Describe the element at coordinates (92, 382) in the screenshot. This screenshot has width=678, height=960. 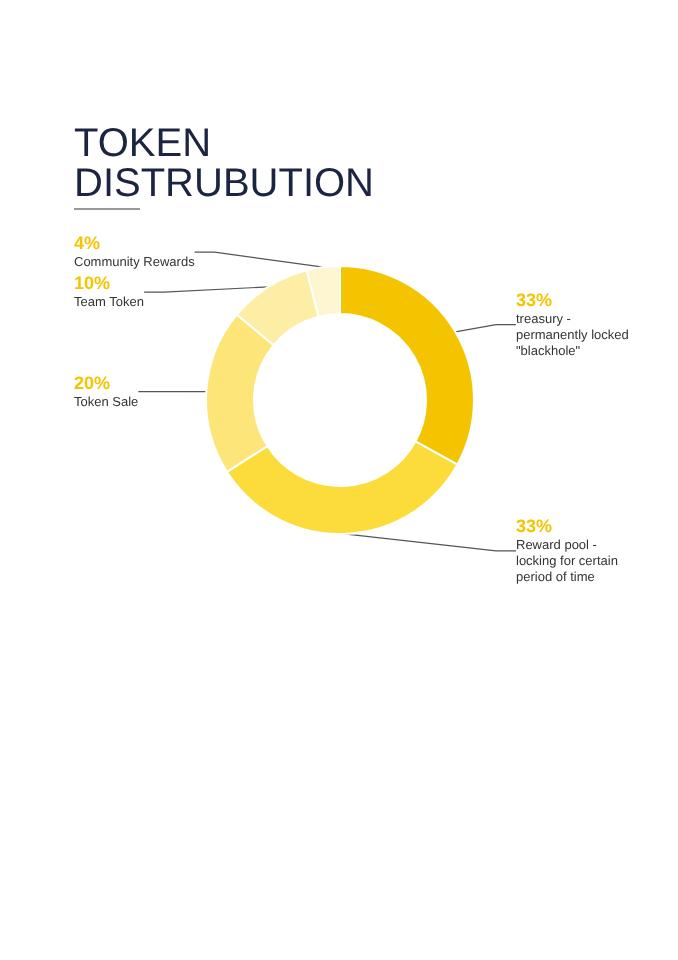
I see `data-label: 20%` at that location.